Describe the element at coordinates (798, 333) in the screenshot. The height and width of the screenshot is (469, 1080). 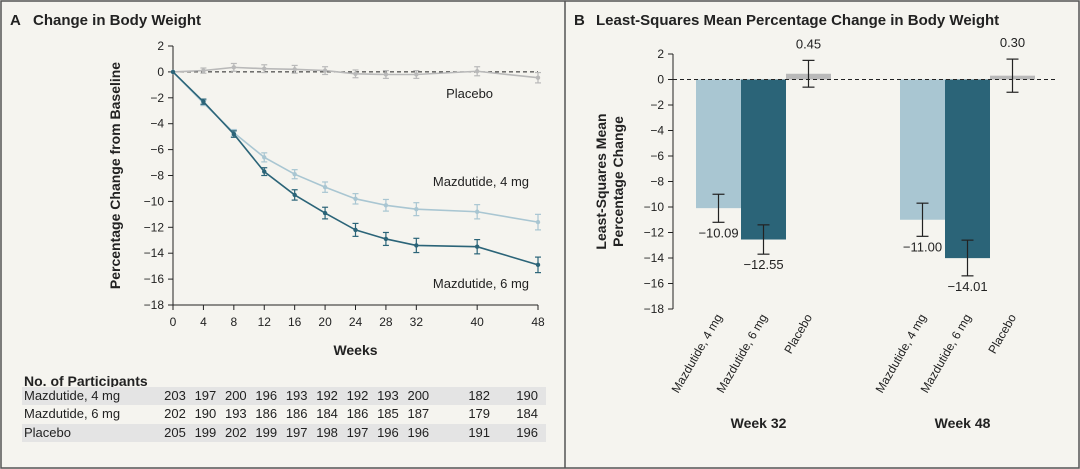
I see `category-label-week-32-placebo: Placebo` at that location.